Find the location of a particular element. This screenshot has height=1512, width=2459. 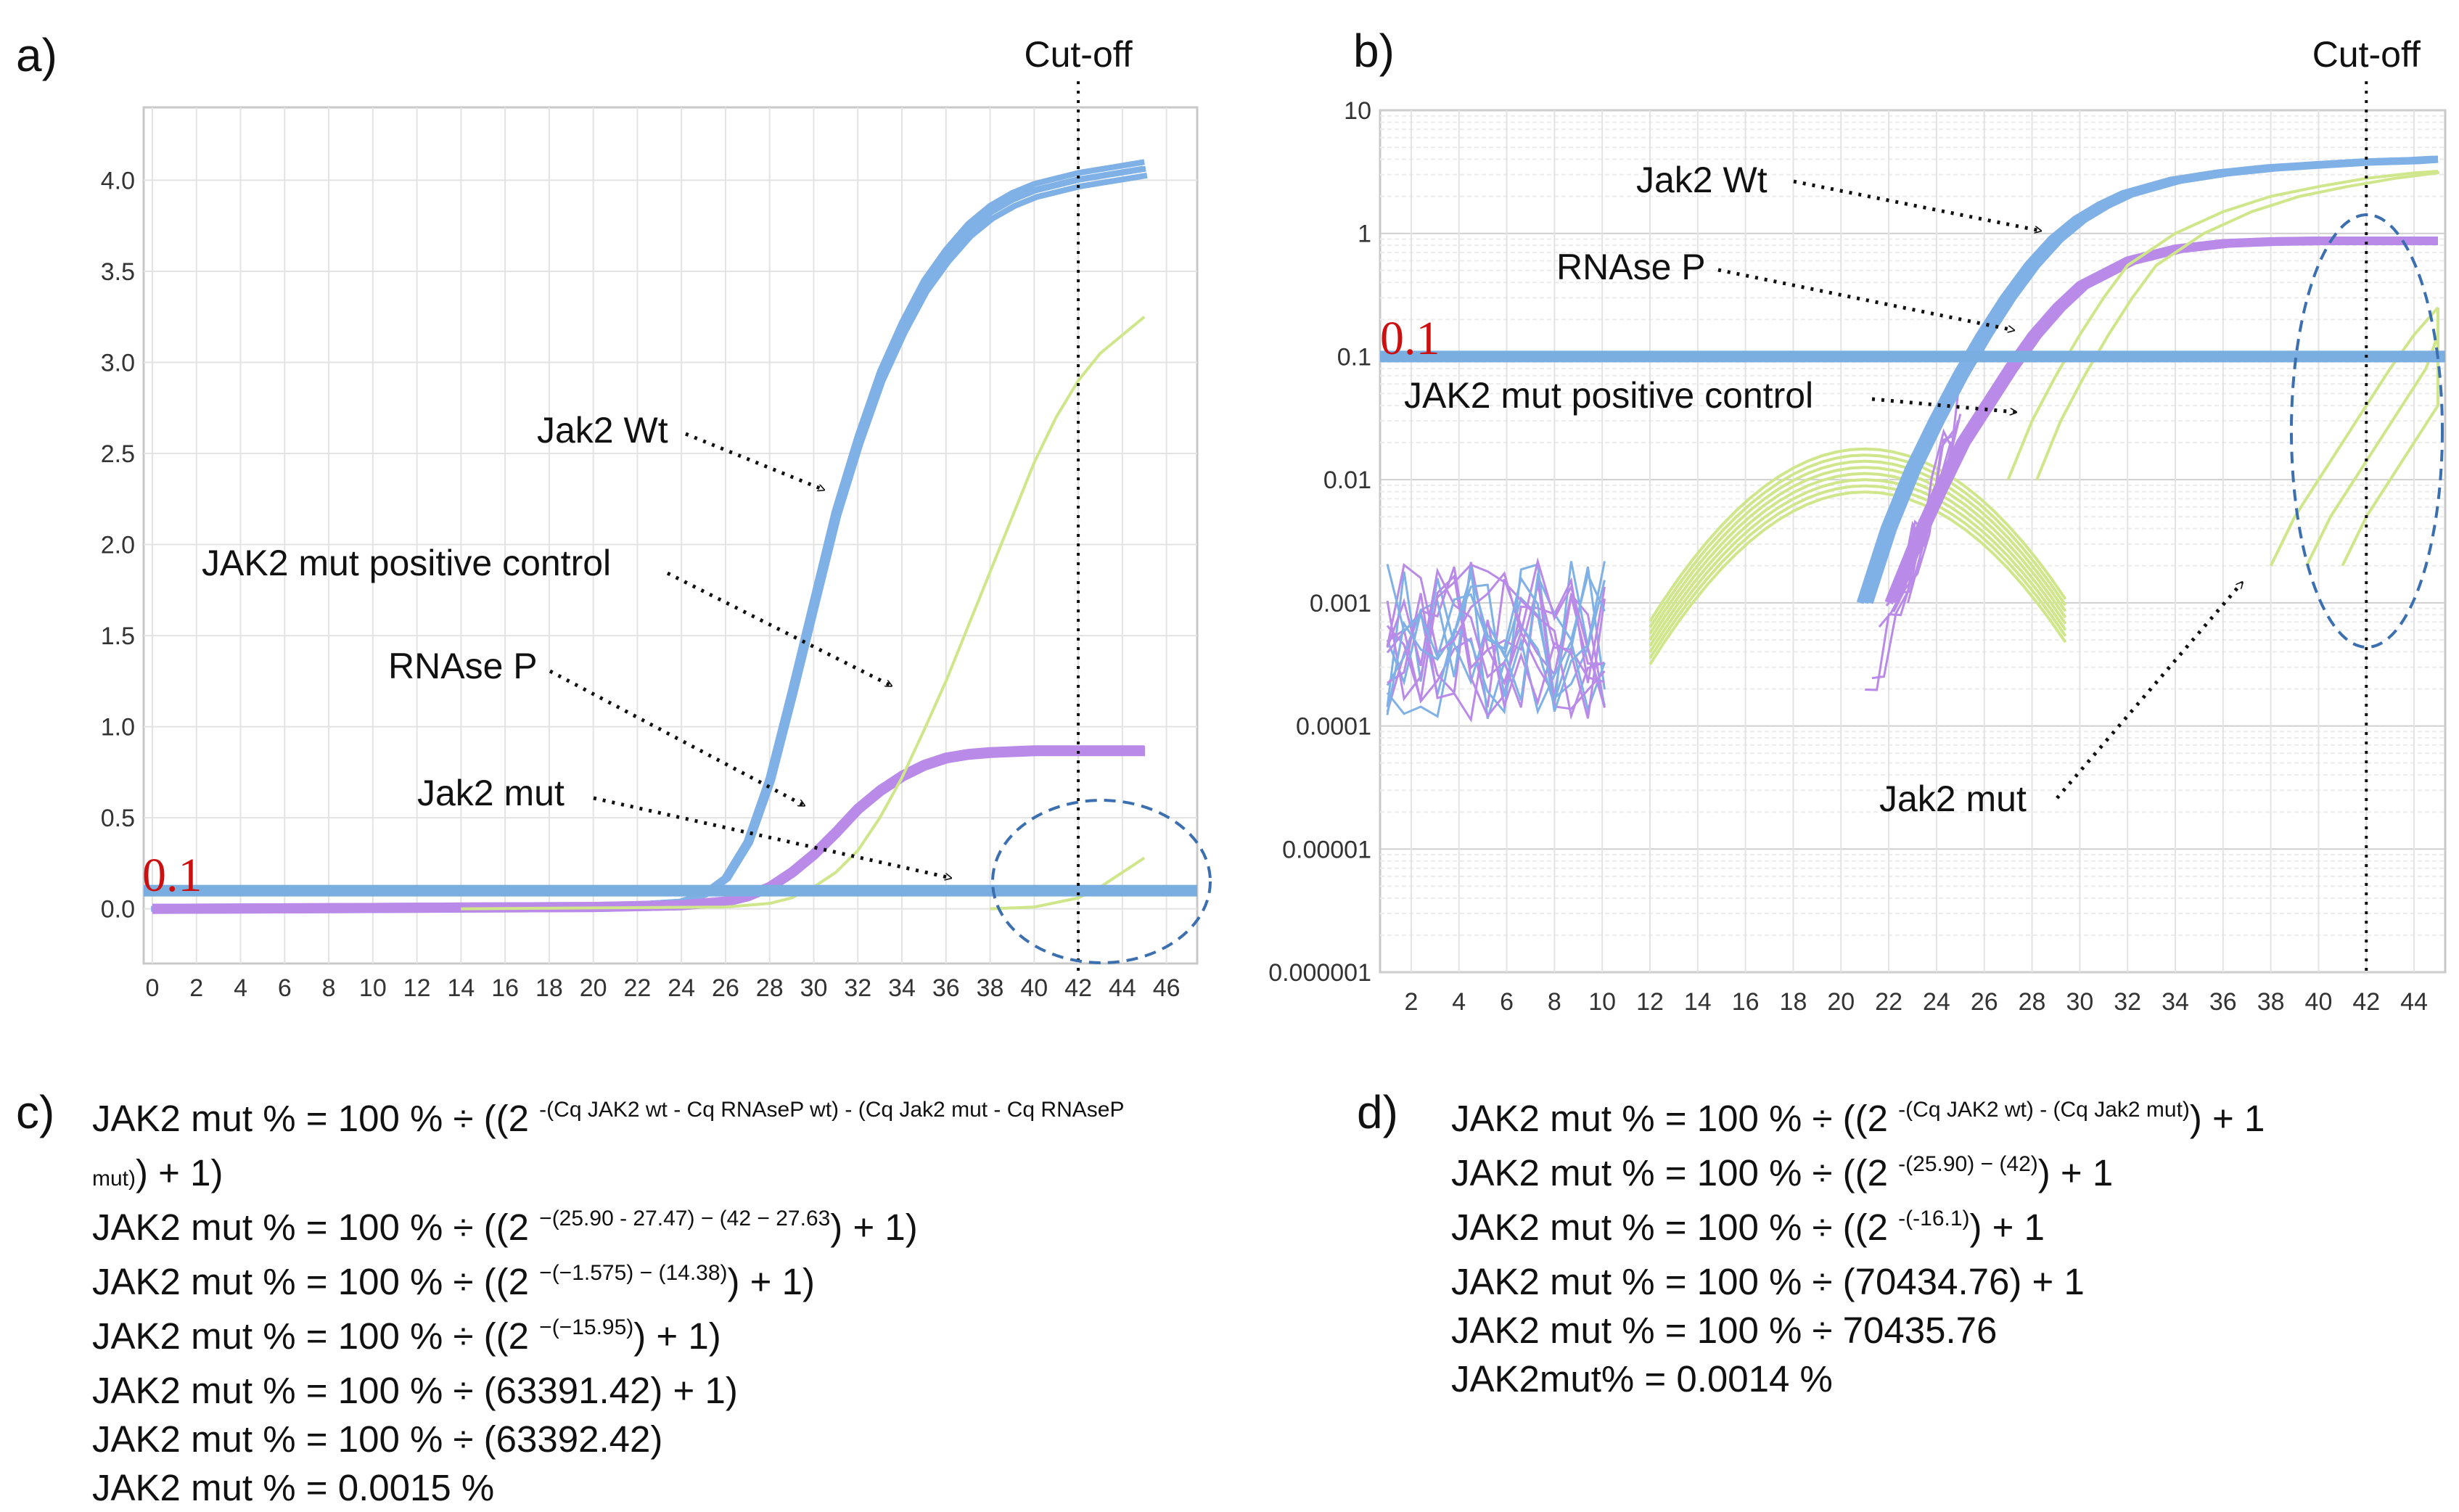

chart-a-x-tick: 28 is located at coordinates (770, 988).